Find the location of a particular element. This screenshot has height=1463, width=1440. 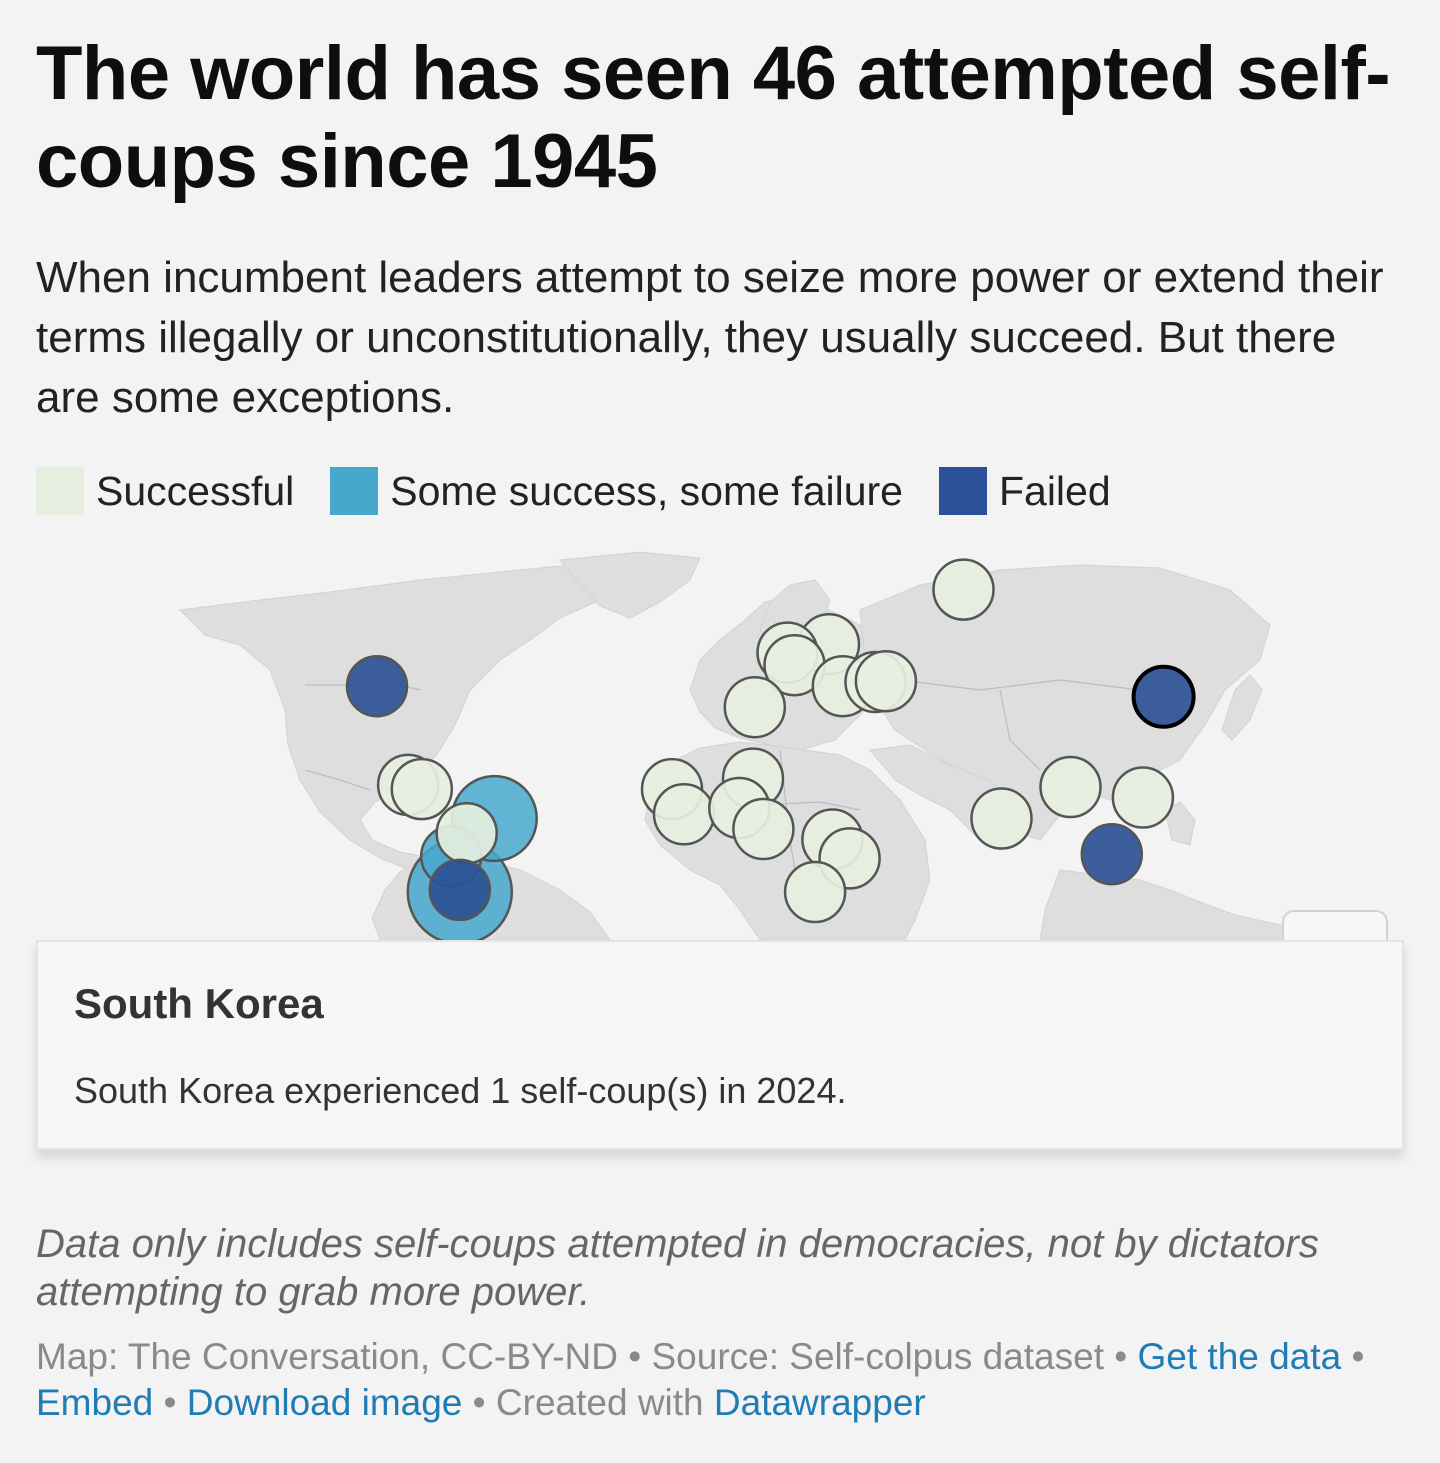

marker-azerbaijan is located at coordinates (886, 681).